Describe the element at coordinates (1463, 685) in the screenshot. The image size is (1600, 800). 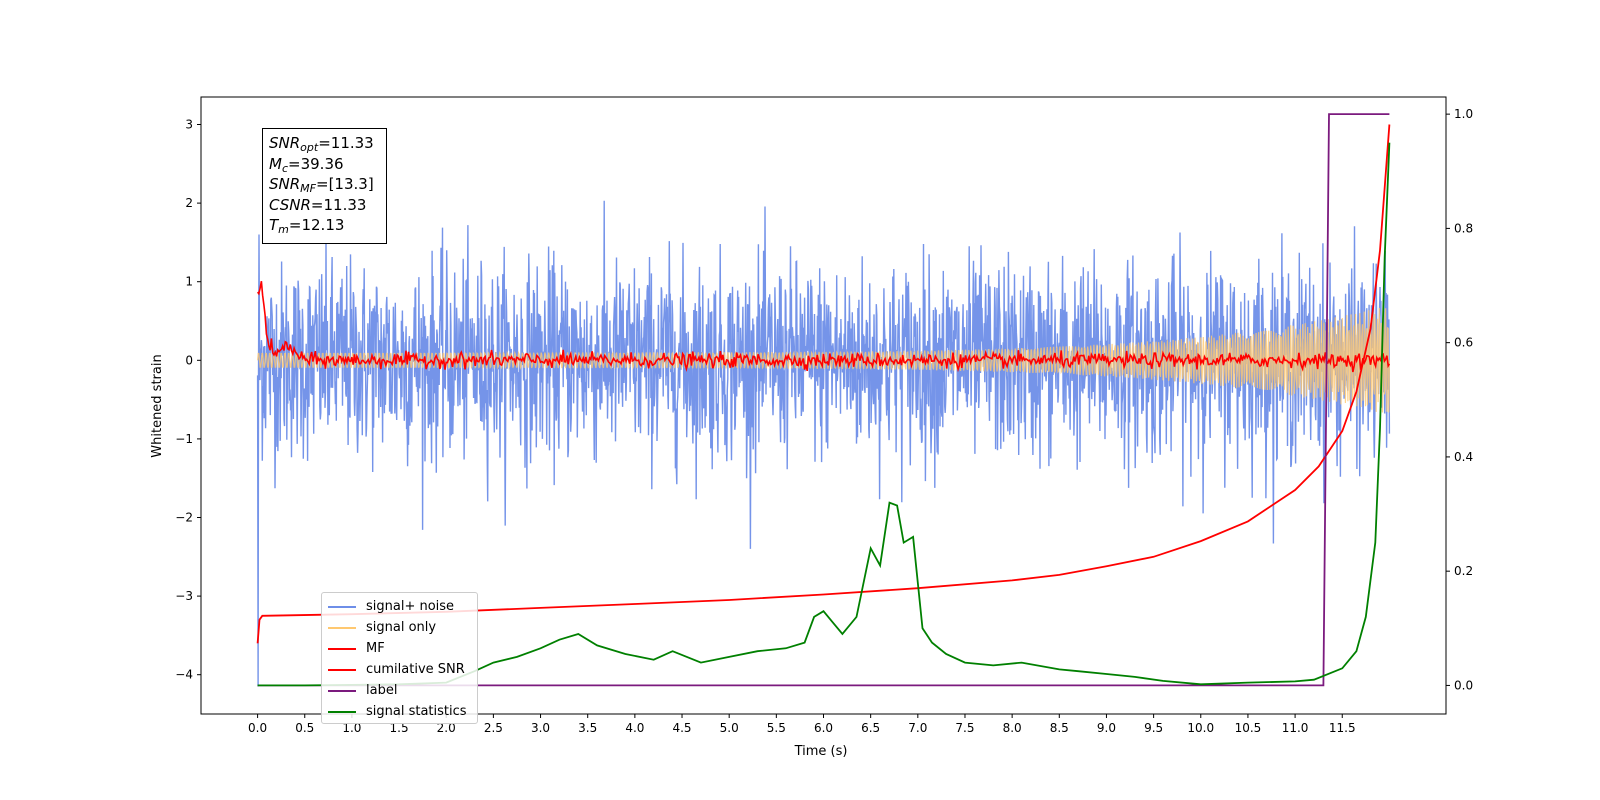
I see `y-right-tick-label: 0.0` at that location.